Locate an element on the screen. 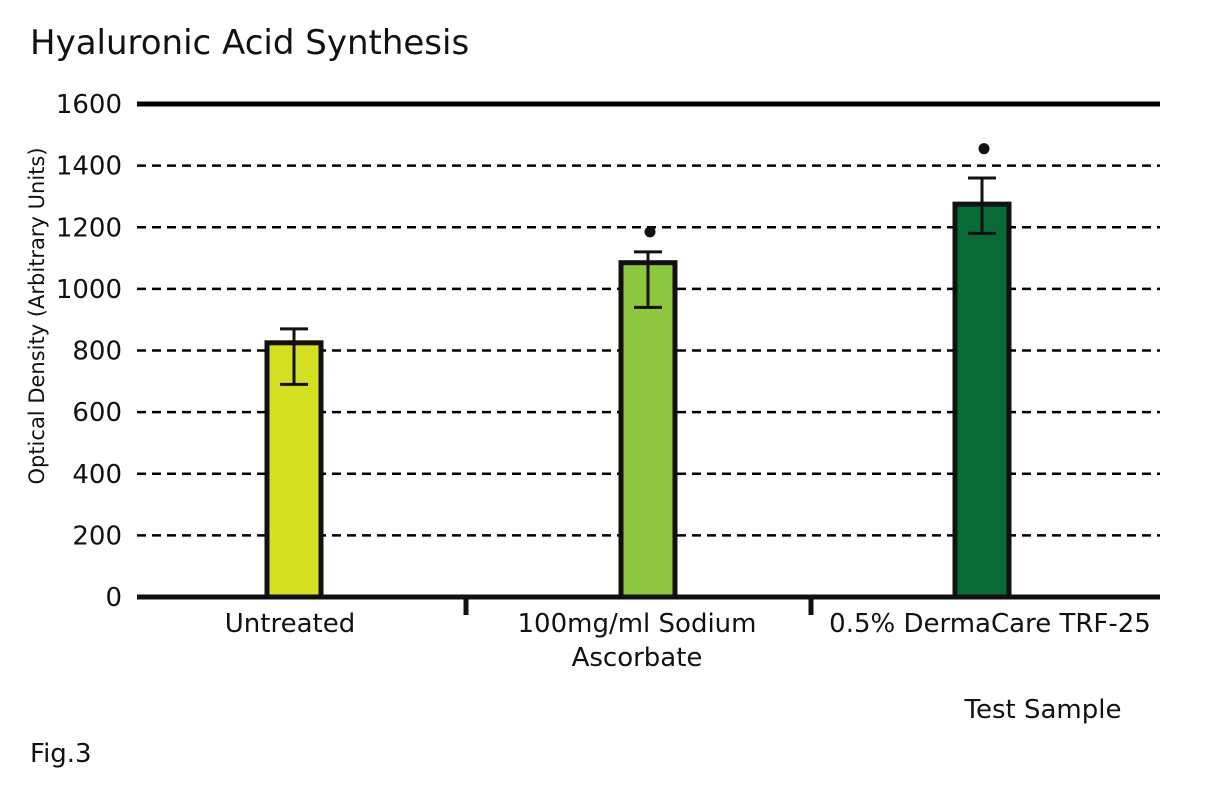 This screenshot has width=1205, height=793. y-tick-400: 400 is located at coordinates (97, 475).